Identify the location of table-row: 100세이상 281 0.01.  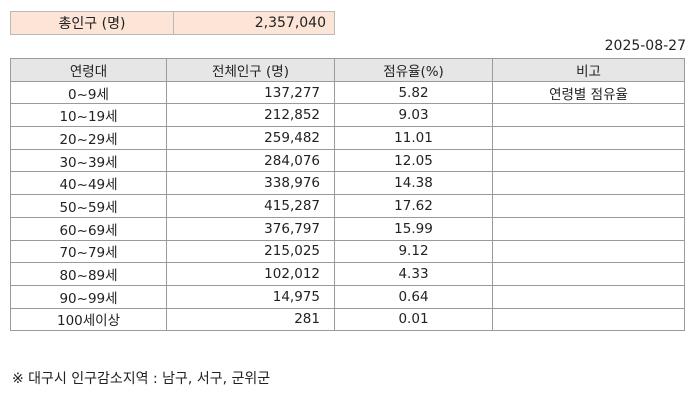
(347, 319).